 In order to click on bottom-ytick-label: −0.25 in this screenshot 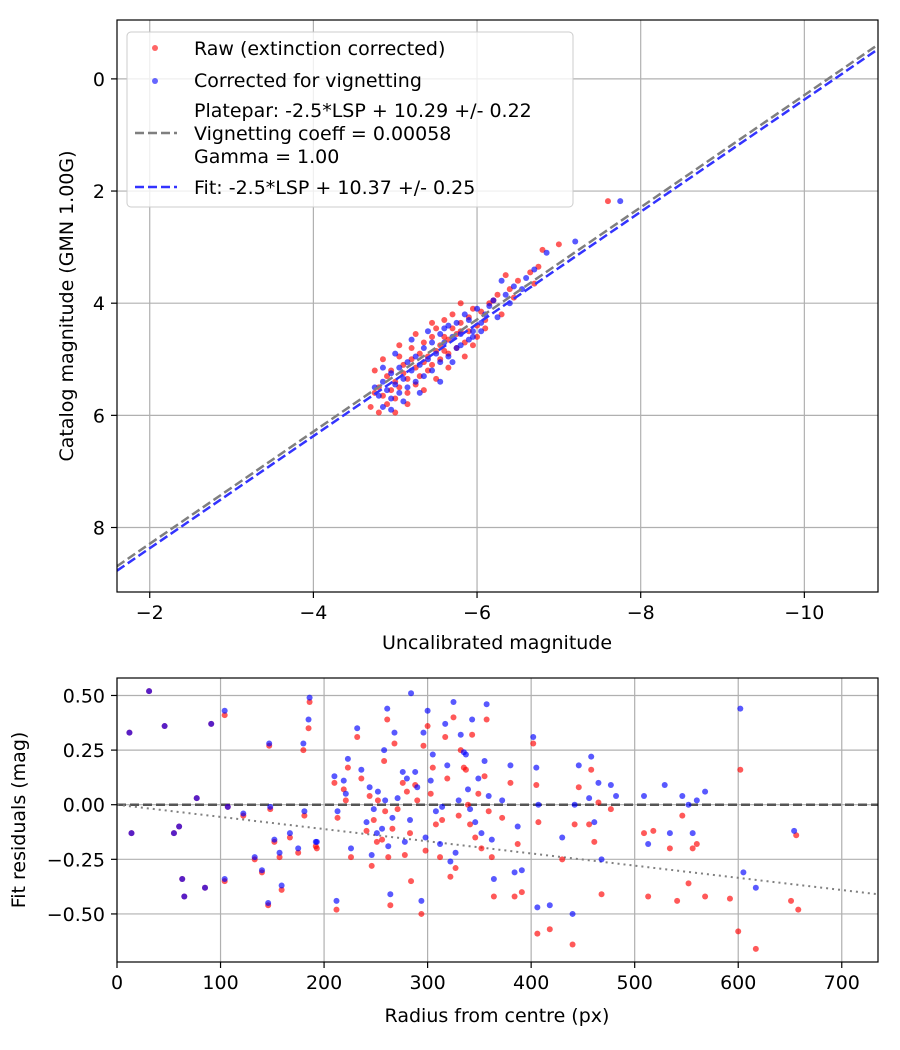, I will do `click(76, 860)`.